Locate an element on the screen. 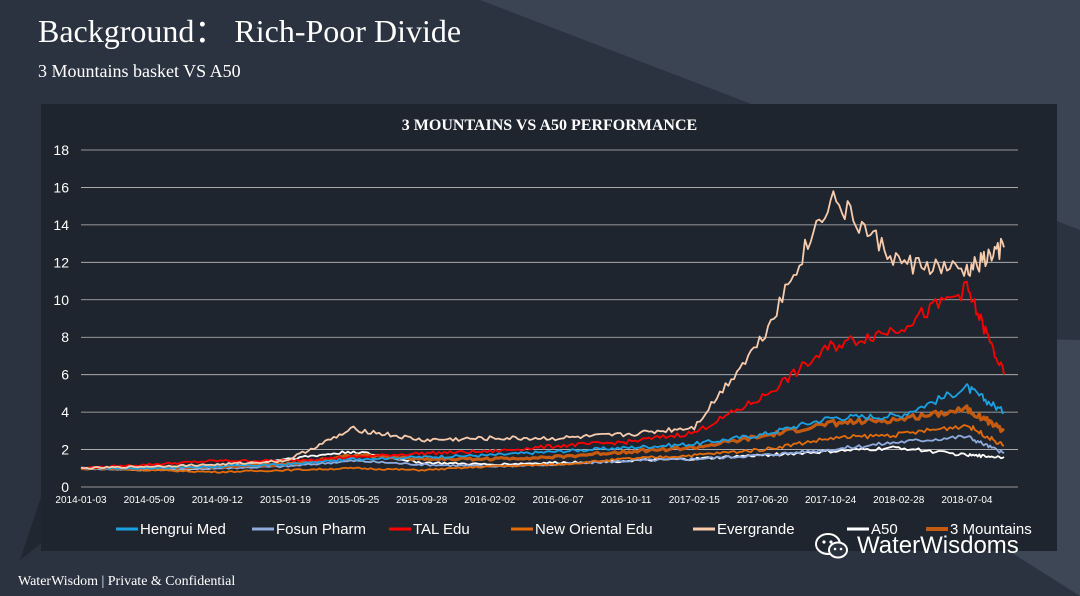  x-tick-label: 2018-07-04 is located at coordinates (967, 500).